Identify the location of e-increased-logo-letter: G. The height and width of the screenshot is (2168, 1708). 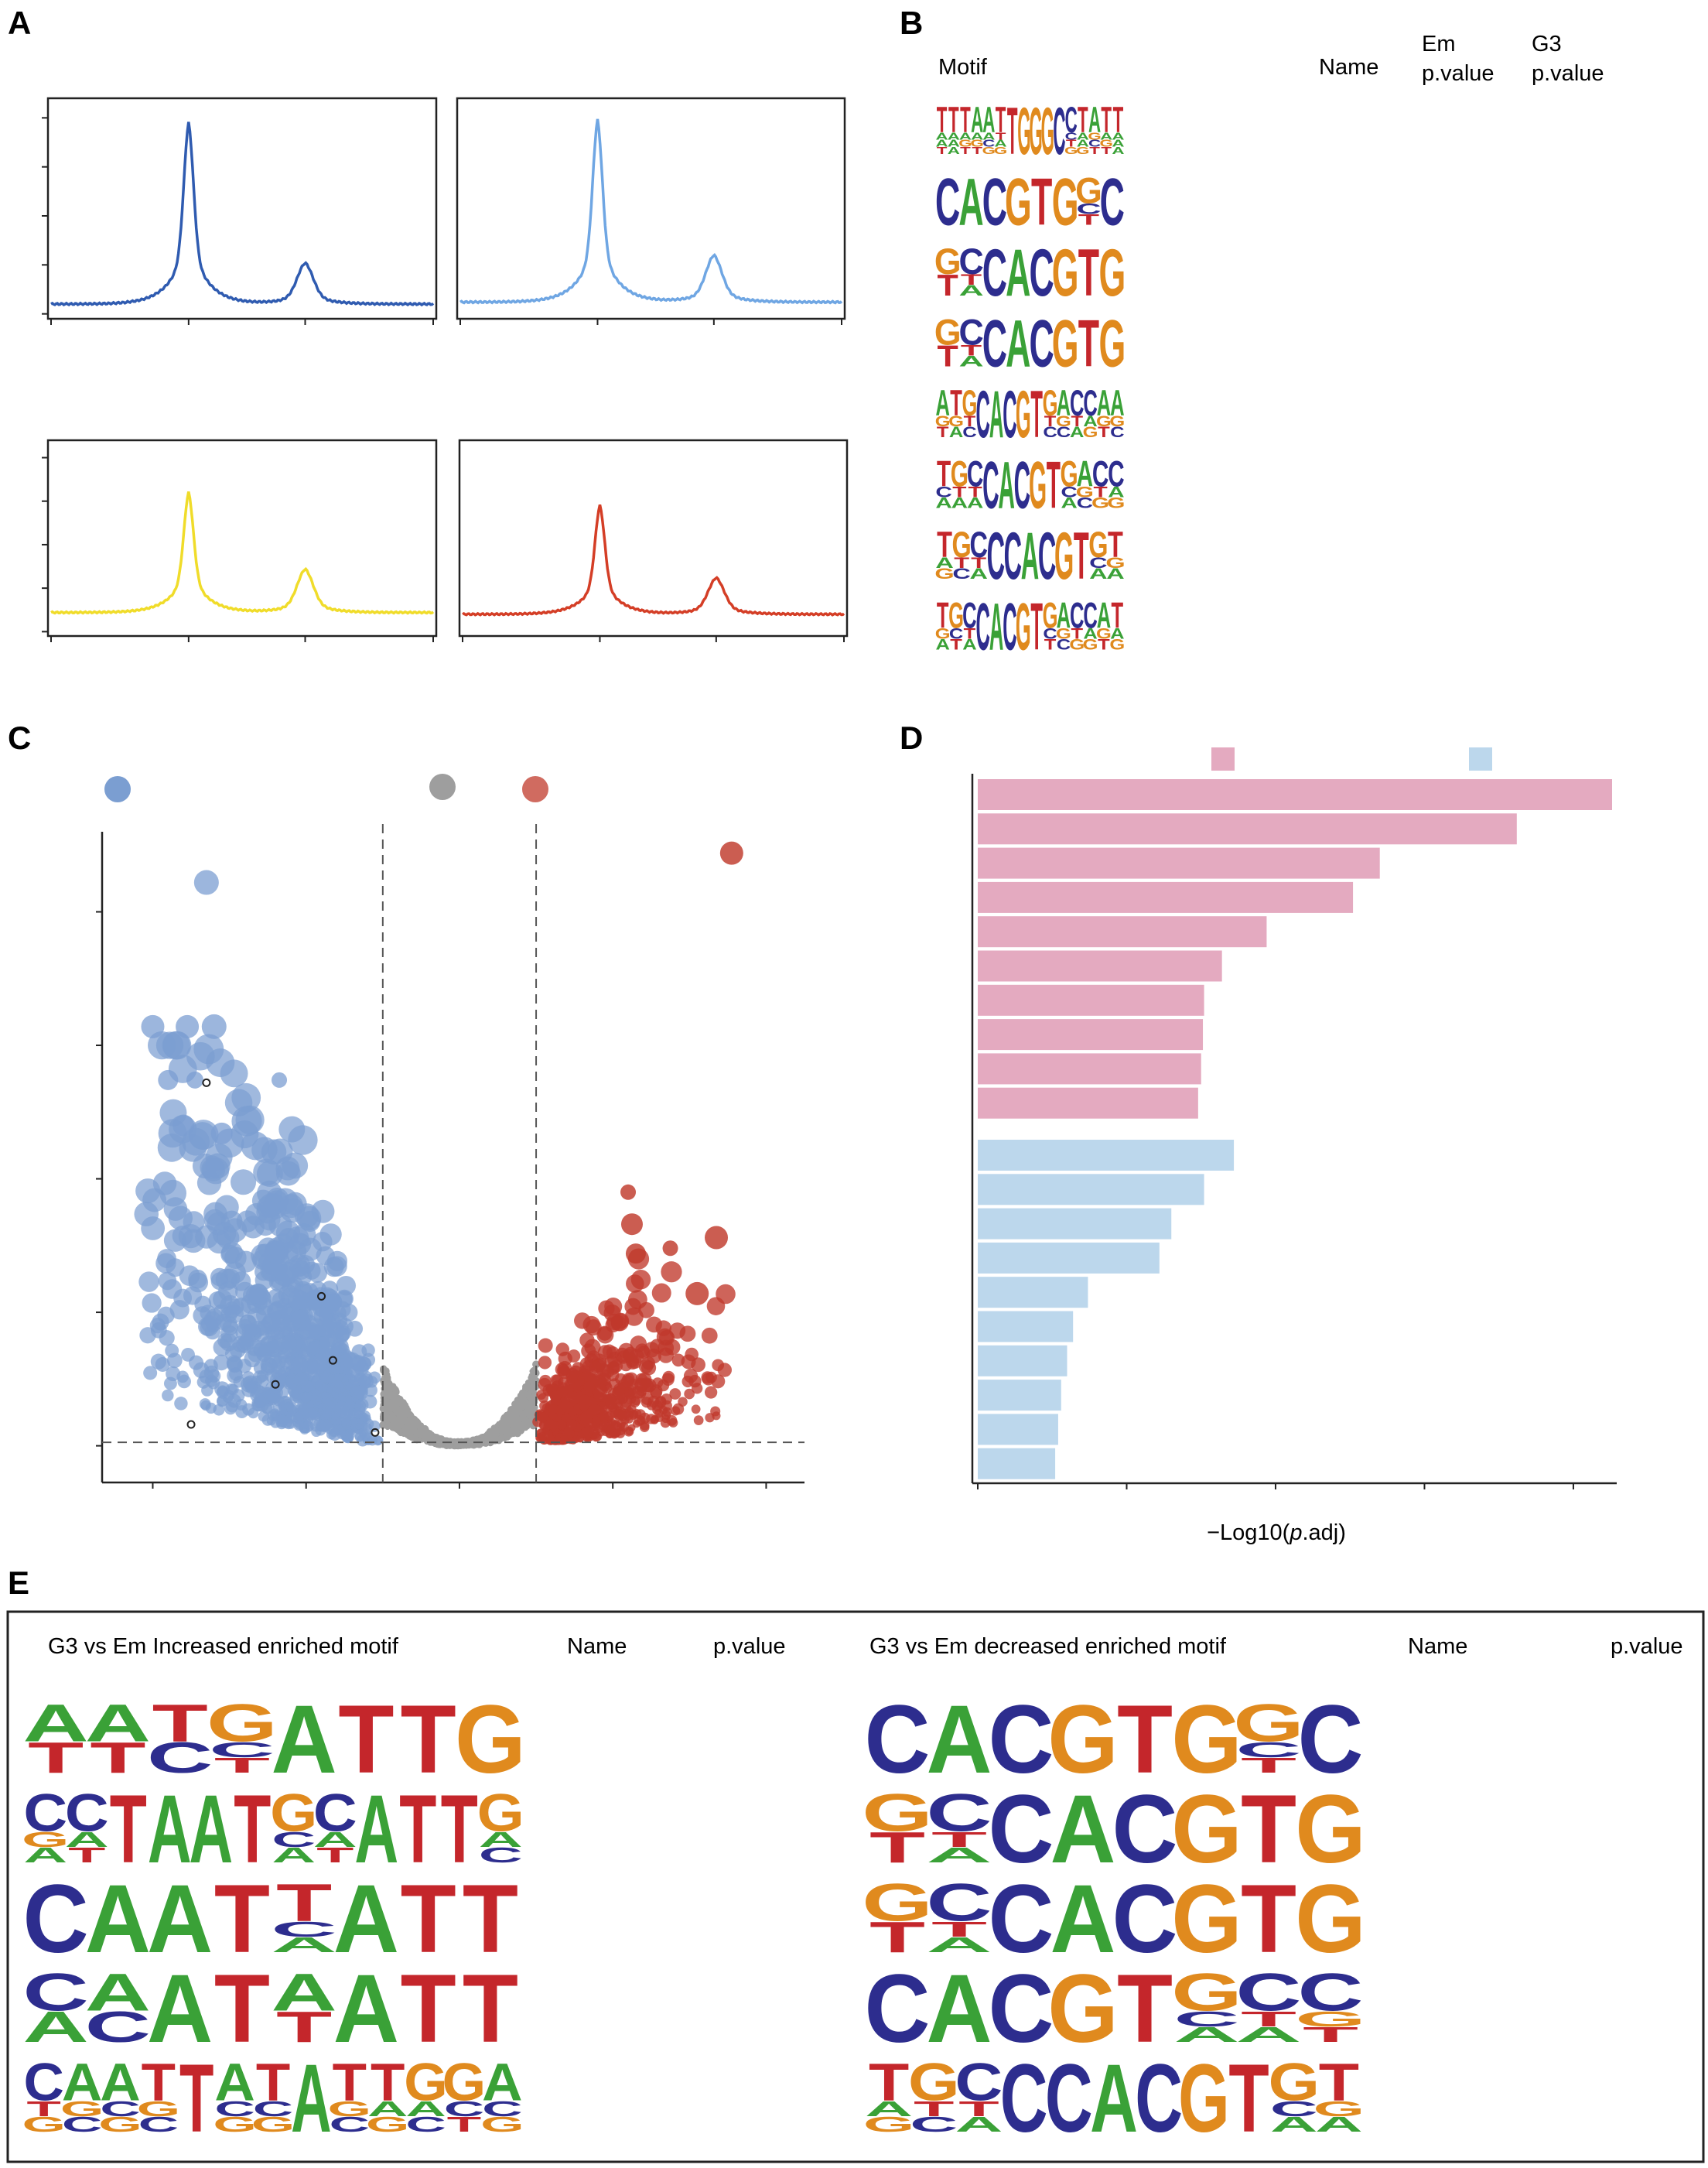
(234, 2124).